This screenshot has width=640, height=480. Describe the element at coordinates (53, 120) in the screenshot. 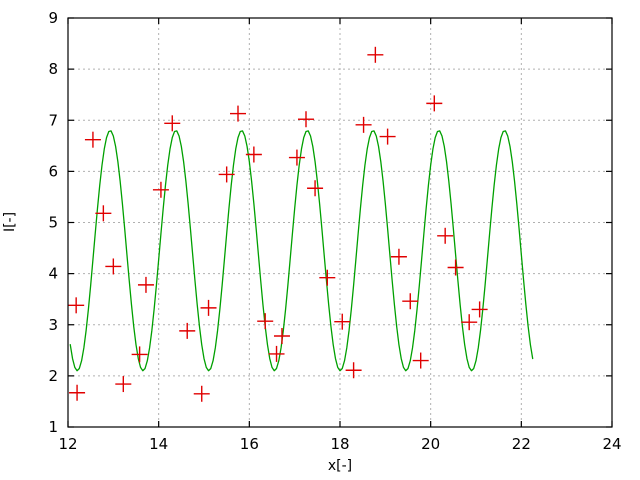

I see `y-tick-label: 7` at that location.